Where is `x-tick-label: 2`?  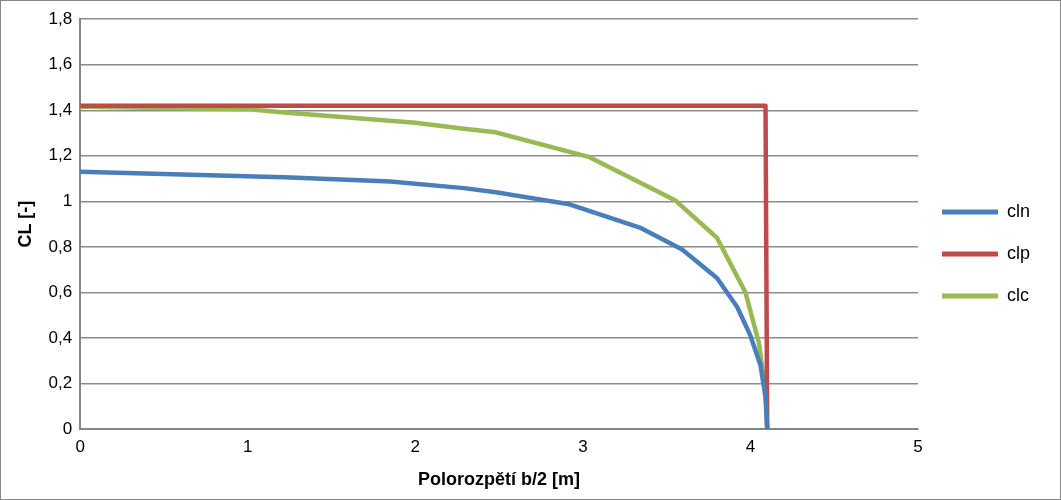
x-tick-label: 2 is located at coordinates (415, 446).